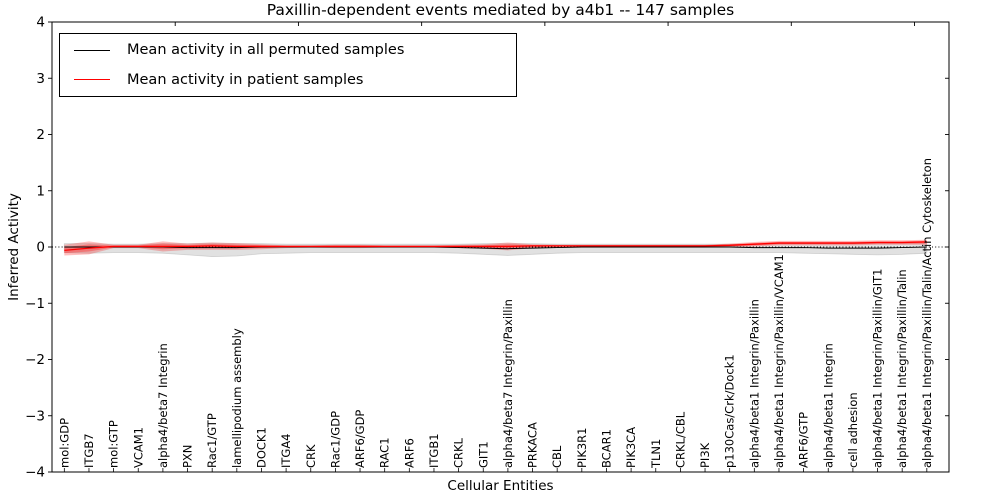 The width and height of the screenshot is (1000, 500). I want to click on patient-mean-line, so click(495, 246).